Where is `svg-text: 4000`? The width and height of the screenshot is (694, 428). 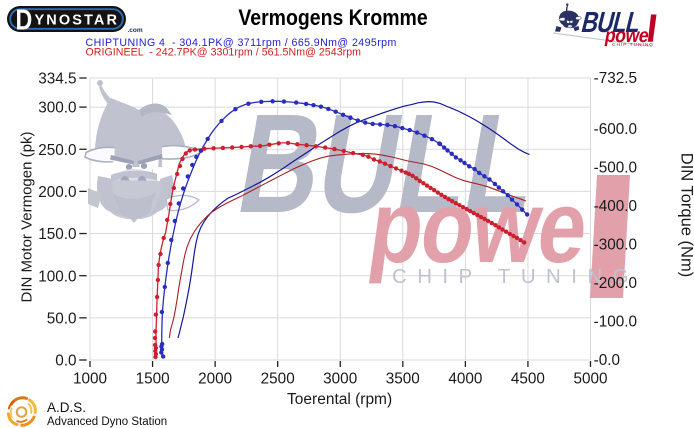
svg-text: 4000 is located at coordinates (465, 378).